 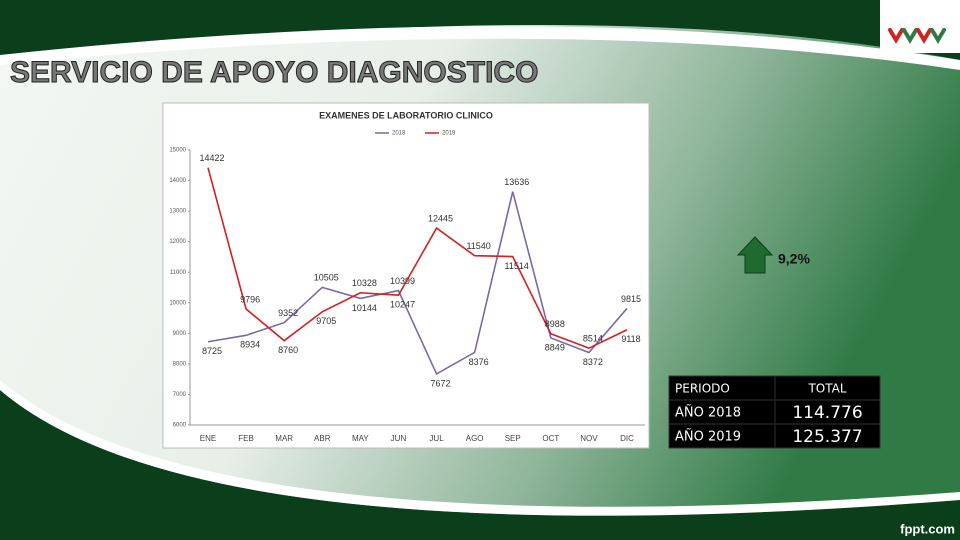 What do you see at coordinates (177, 212) in the screenshot?
I see `y-tick-label: 13000` at bounding box center [177, 212].